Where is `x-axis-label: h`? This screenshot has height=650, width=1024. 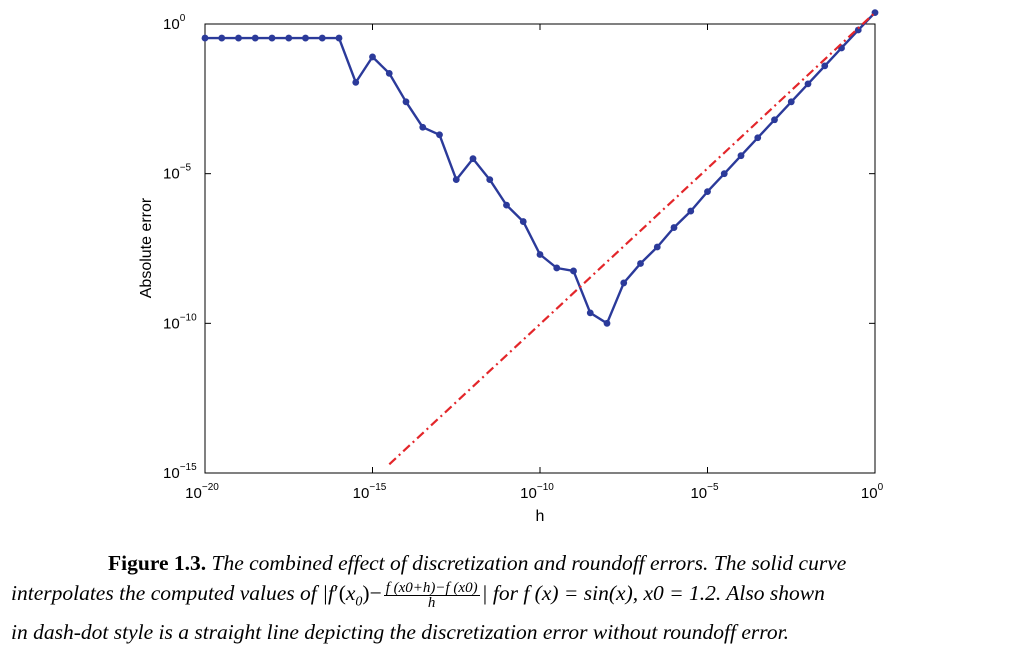 x-axis-label: h is located at coordinates (540, 516).